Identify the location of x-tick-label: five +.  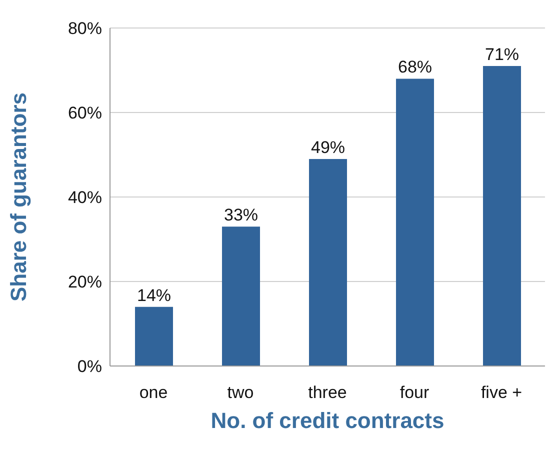
(501, 392).